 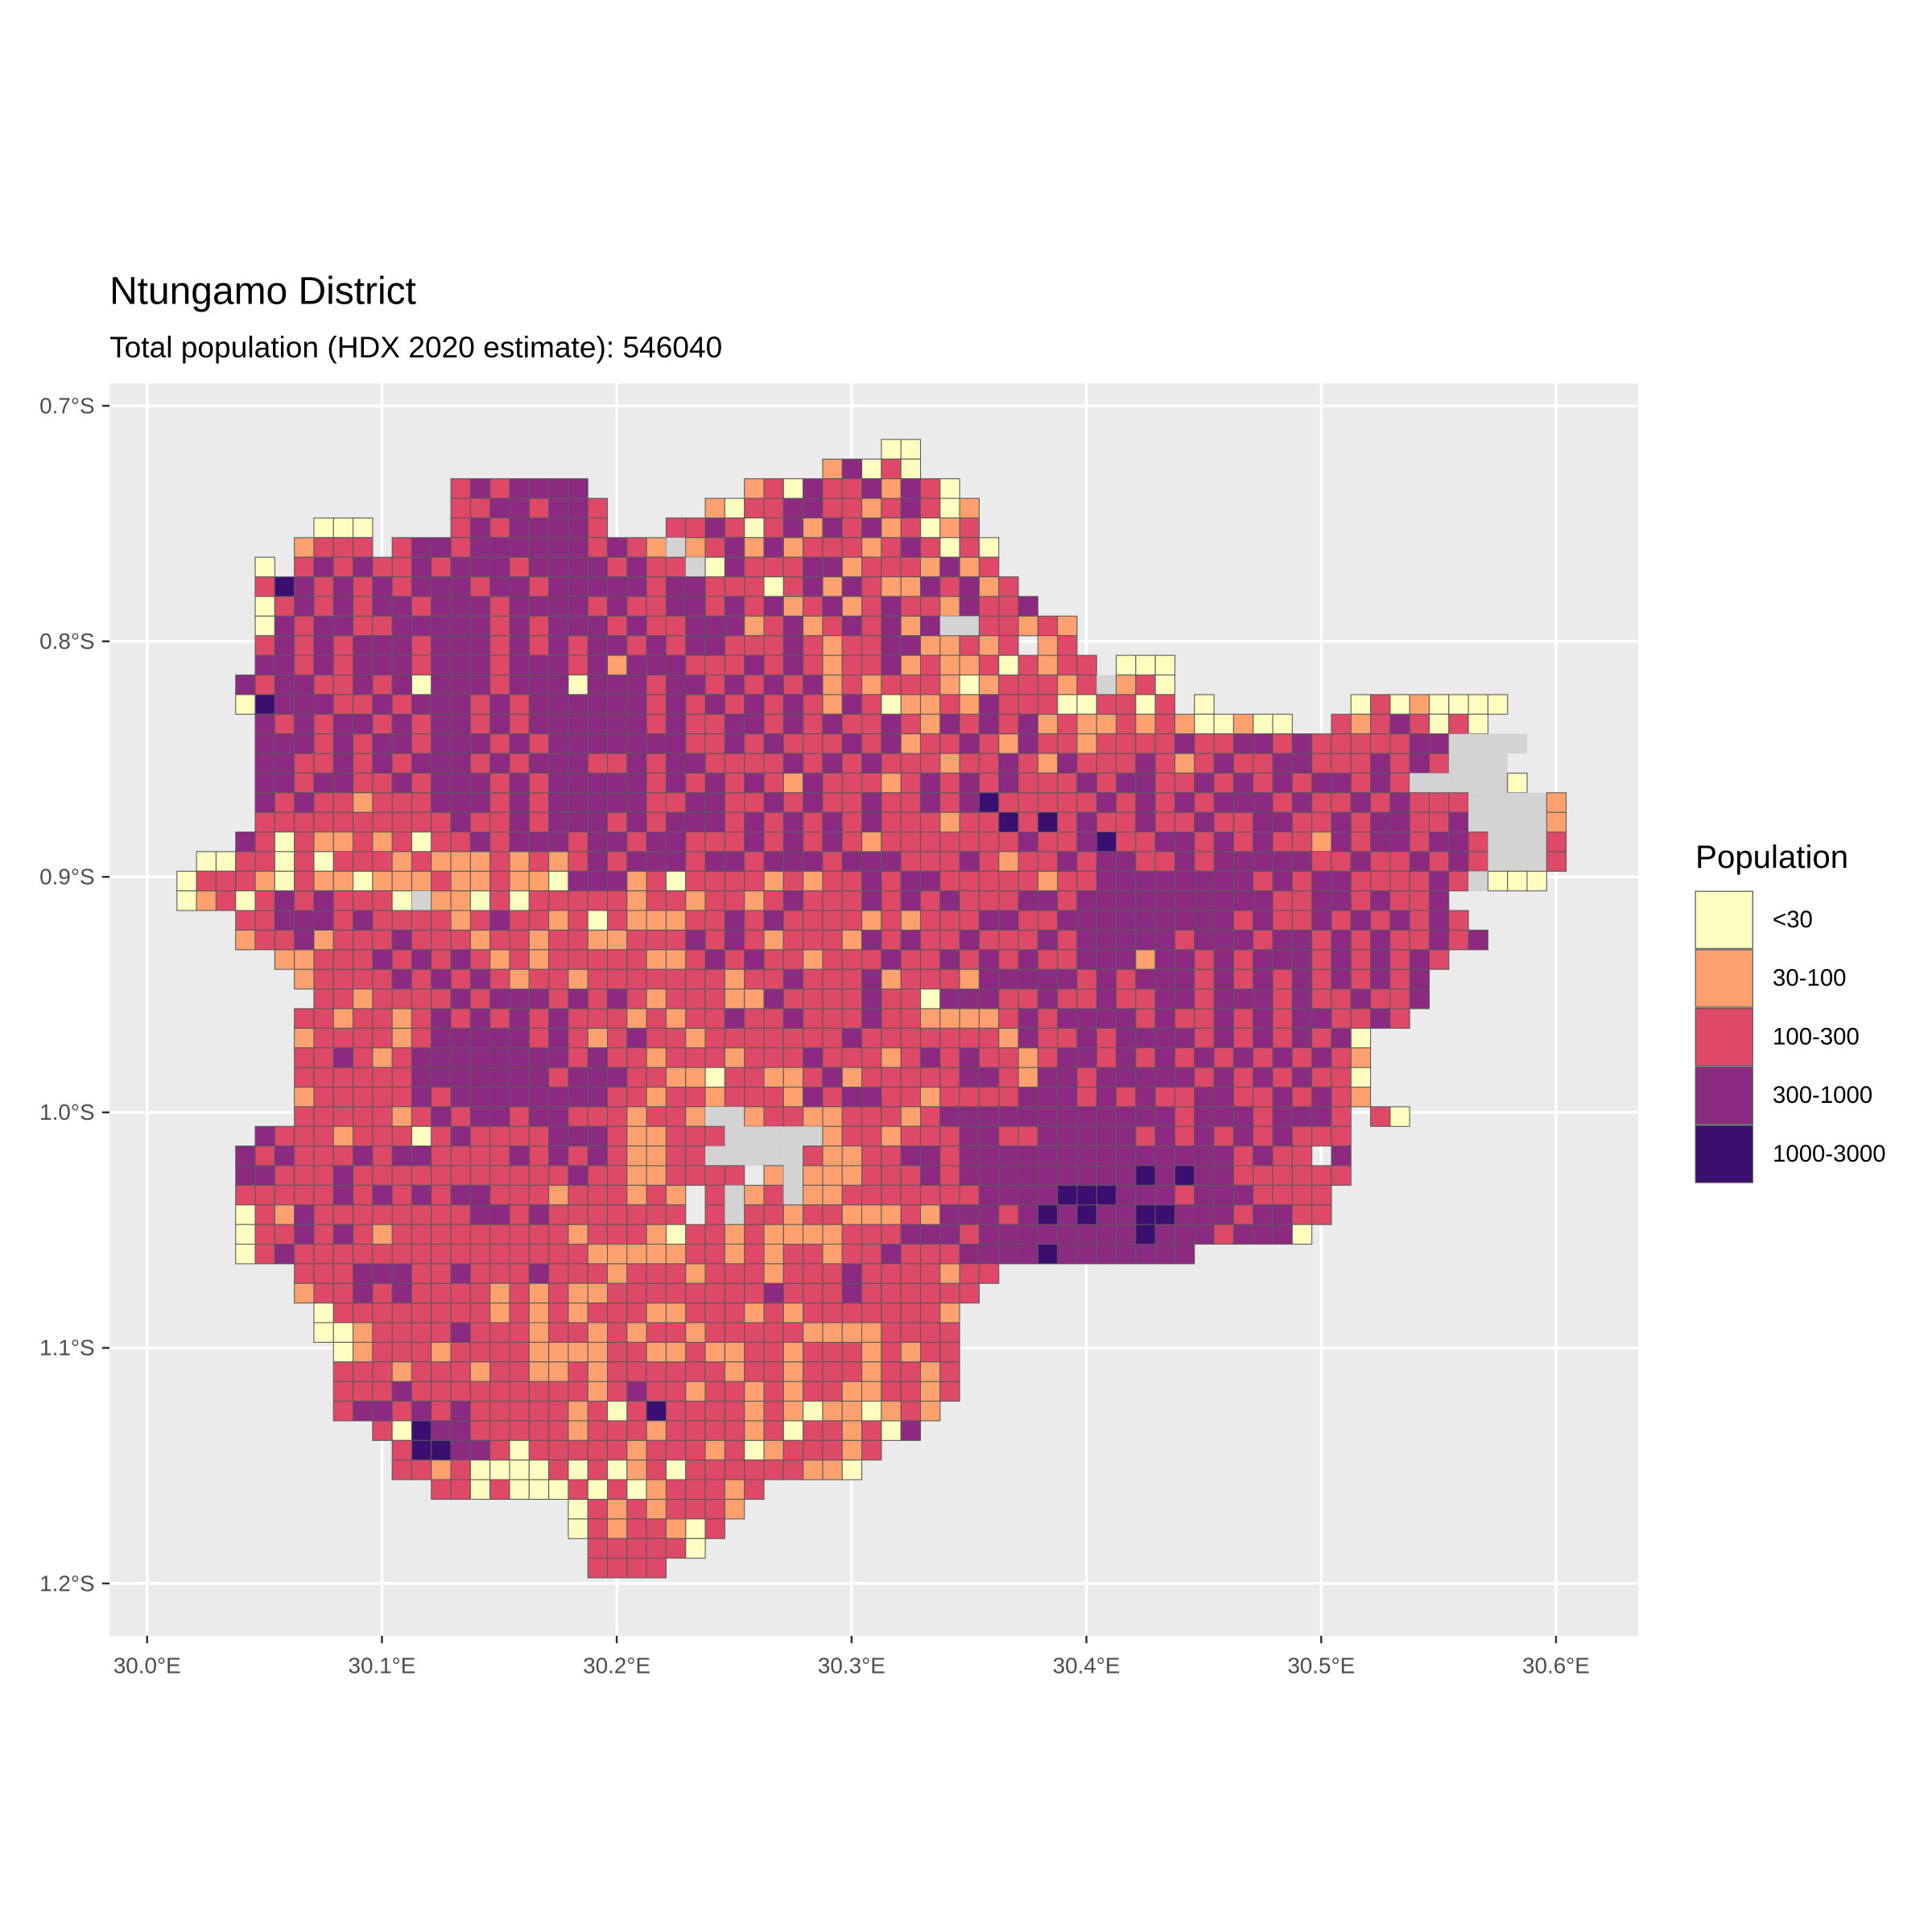 What do you see at coordinates (1498, 842) in the screenshot?
I see `no-data-cell` at bounding box center [1498, 842].